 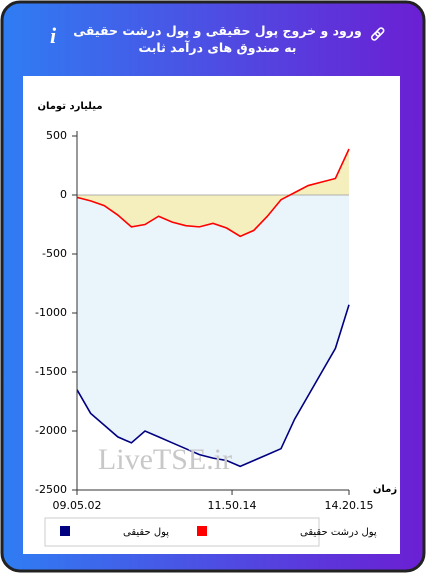 I want to click on y-tick-label: -1000, so click(x=51, y=312).